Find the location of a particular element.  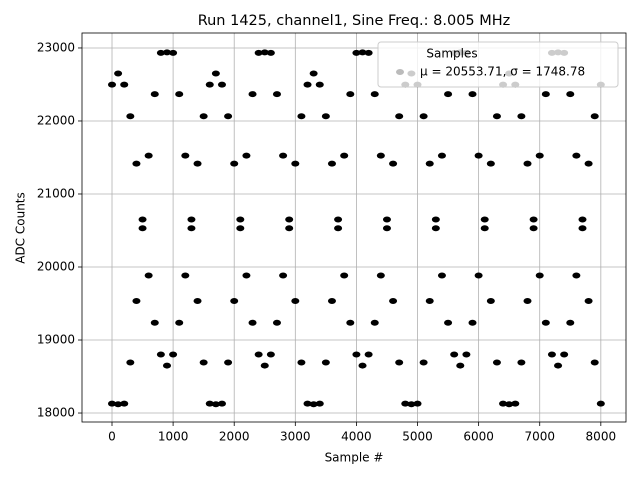

legend: Samples μ = 20553.71, σ = 1748.78 is located at coordinates (498, 64).